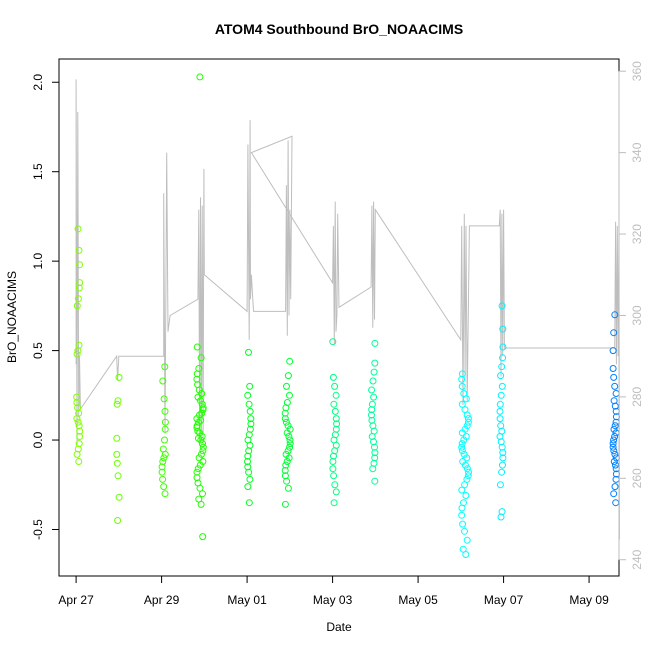 The width and height of the screenshot is (650, 650). Describe the element at coordinates (418, 600) in the screenshot. I see `x-tick-label: May 05` at that location.